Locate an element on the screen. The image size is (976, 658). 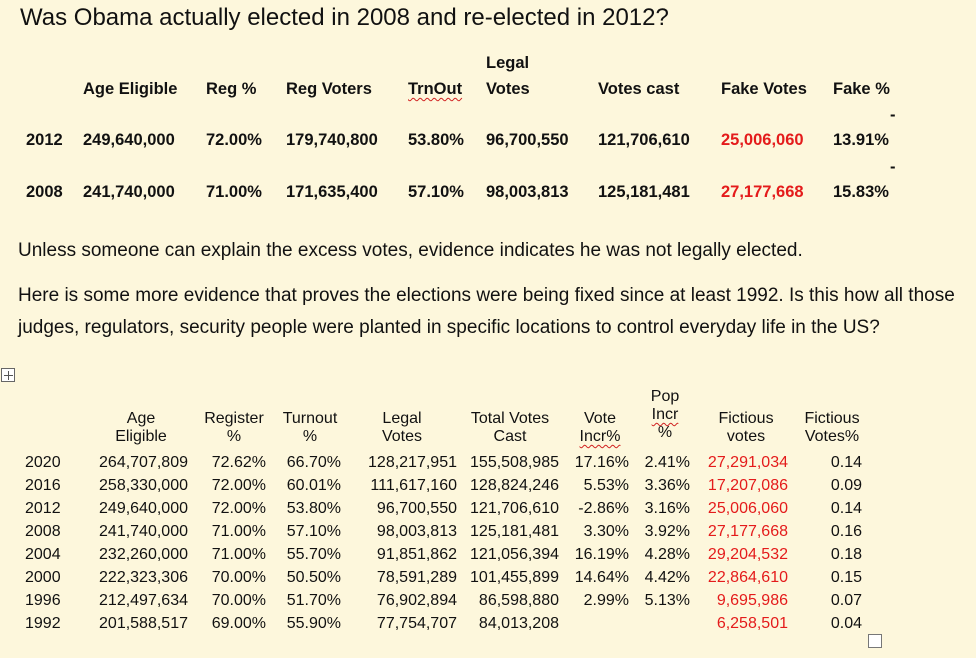
cell-year: 1992 is located at coordinates (43, 623).